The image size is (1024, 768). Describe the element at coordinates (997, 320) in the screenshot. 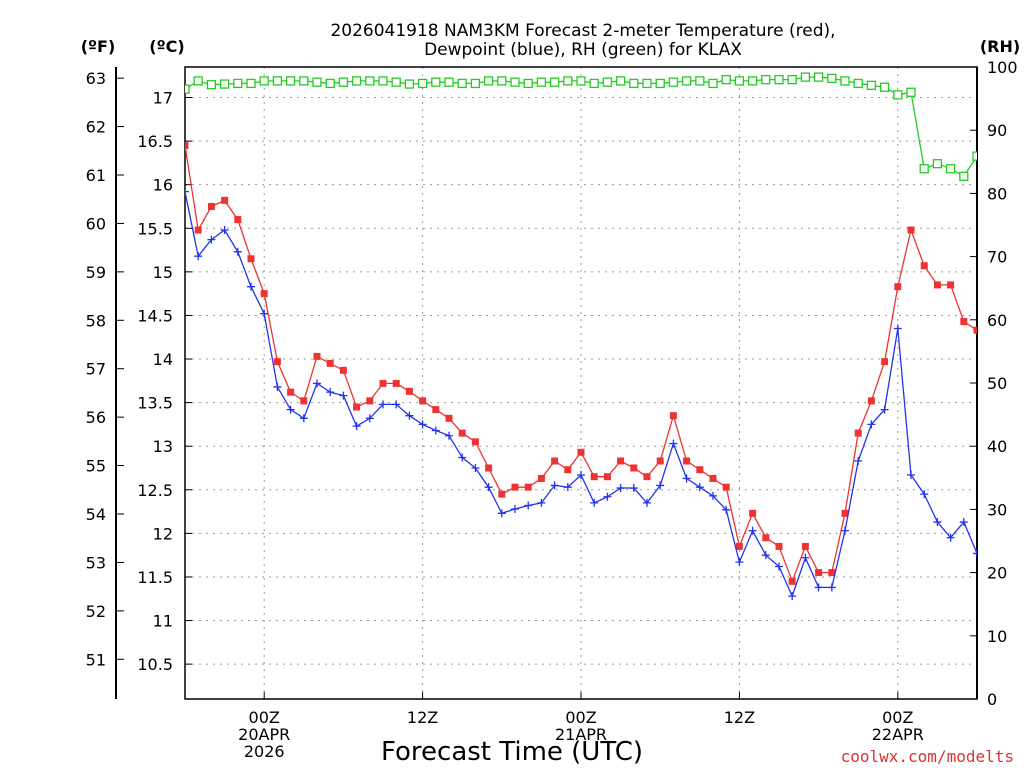

I see `rh-tick-label: 60` at that location.